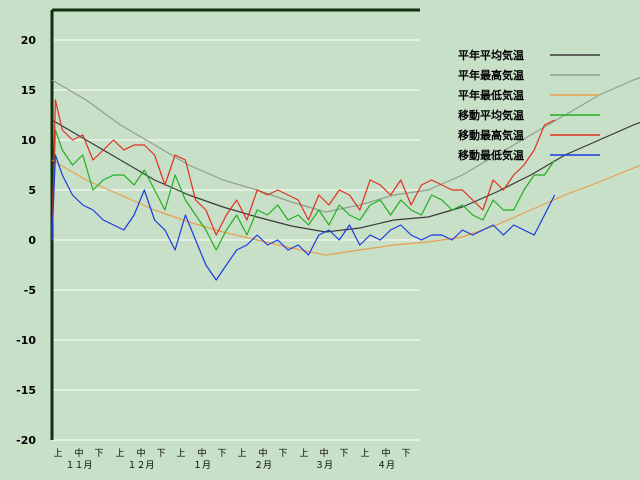 This screenshot has width=640, height=480. Describe the element at coordinates (78, 465) in the screenshot. I see `x-month-label: １１月` at that location.